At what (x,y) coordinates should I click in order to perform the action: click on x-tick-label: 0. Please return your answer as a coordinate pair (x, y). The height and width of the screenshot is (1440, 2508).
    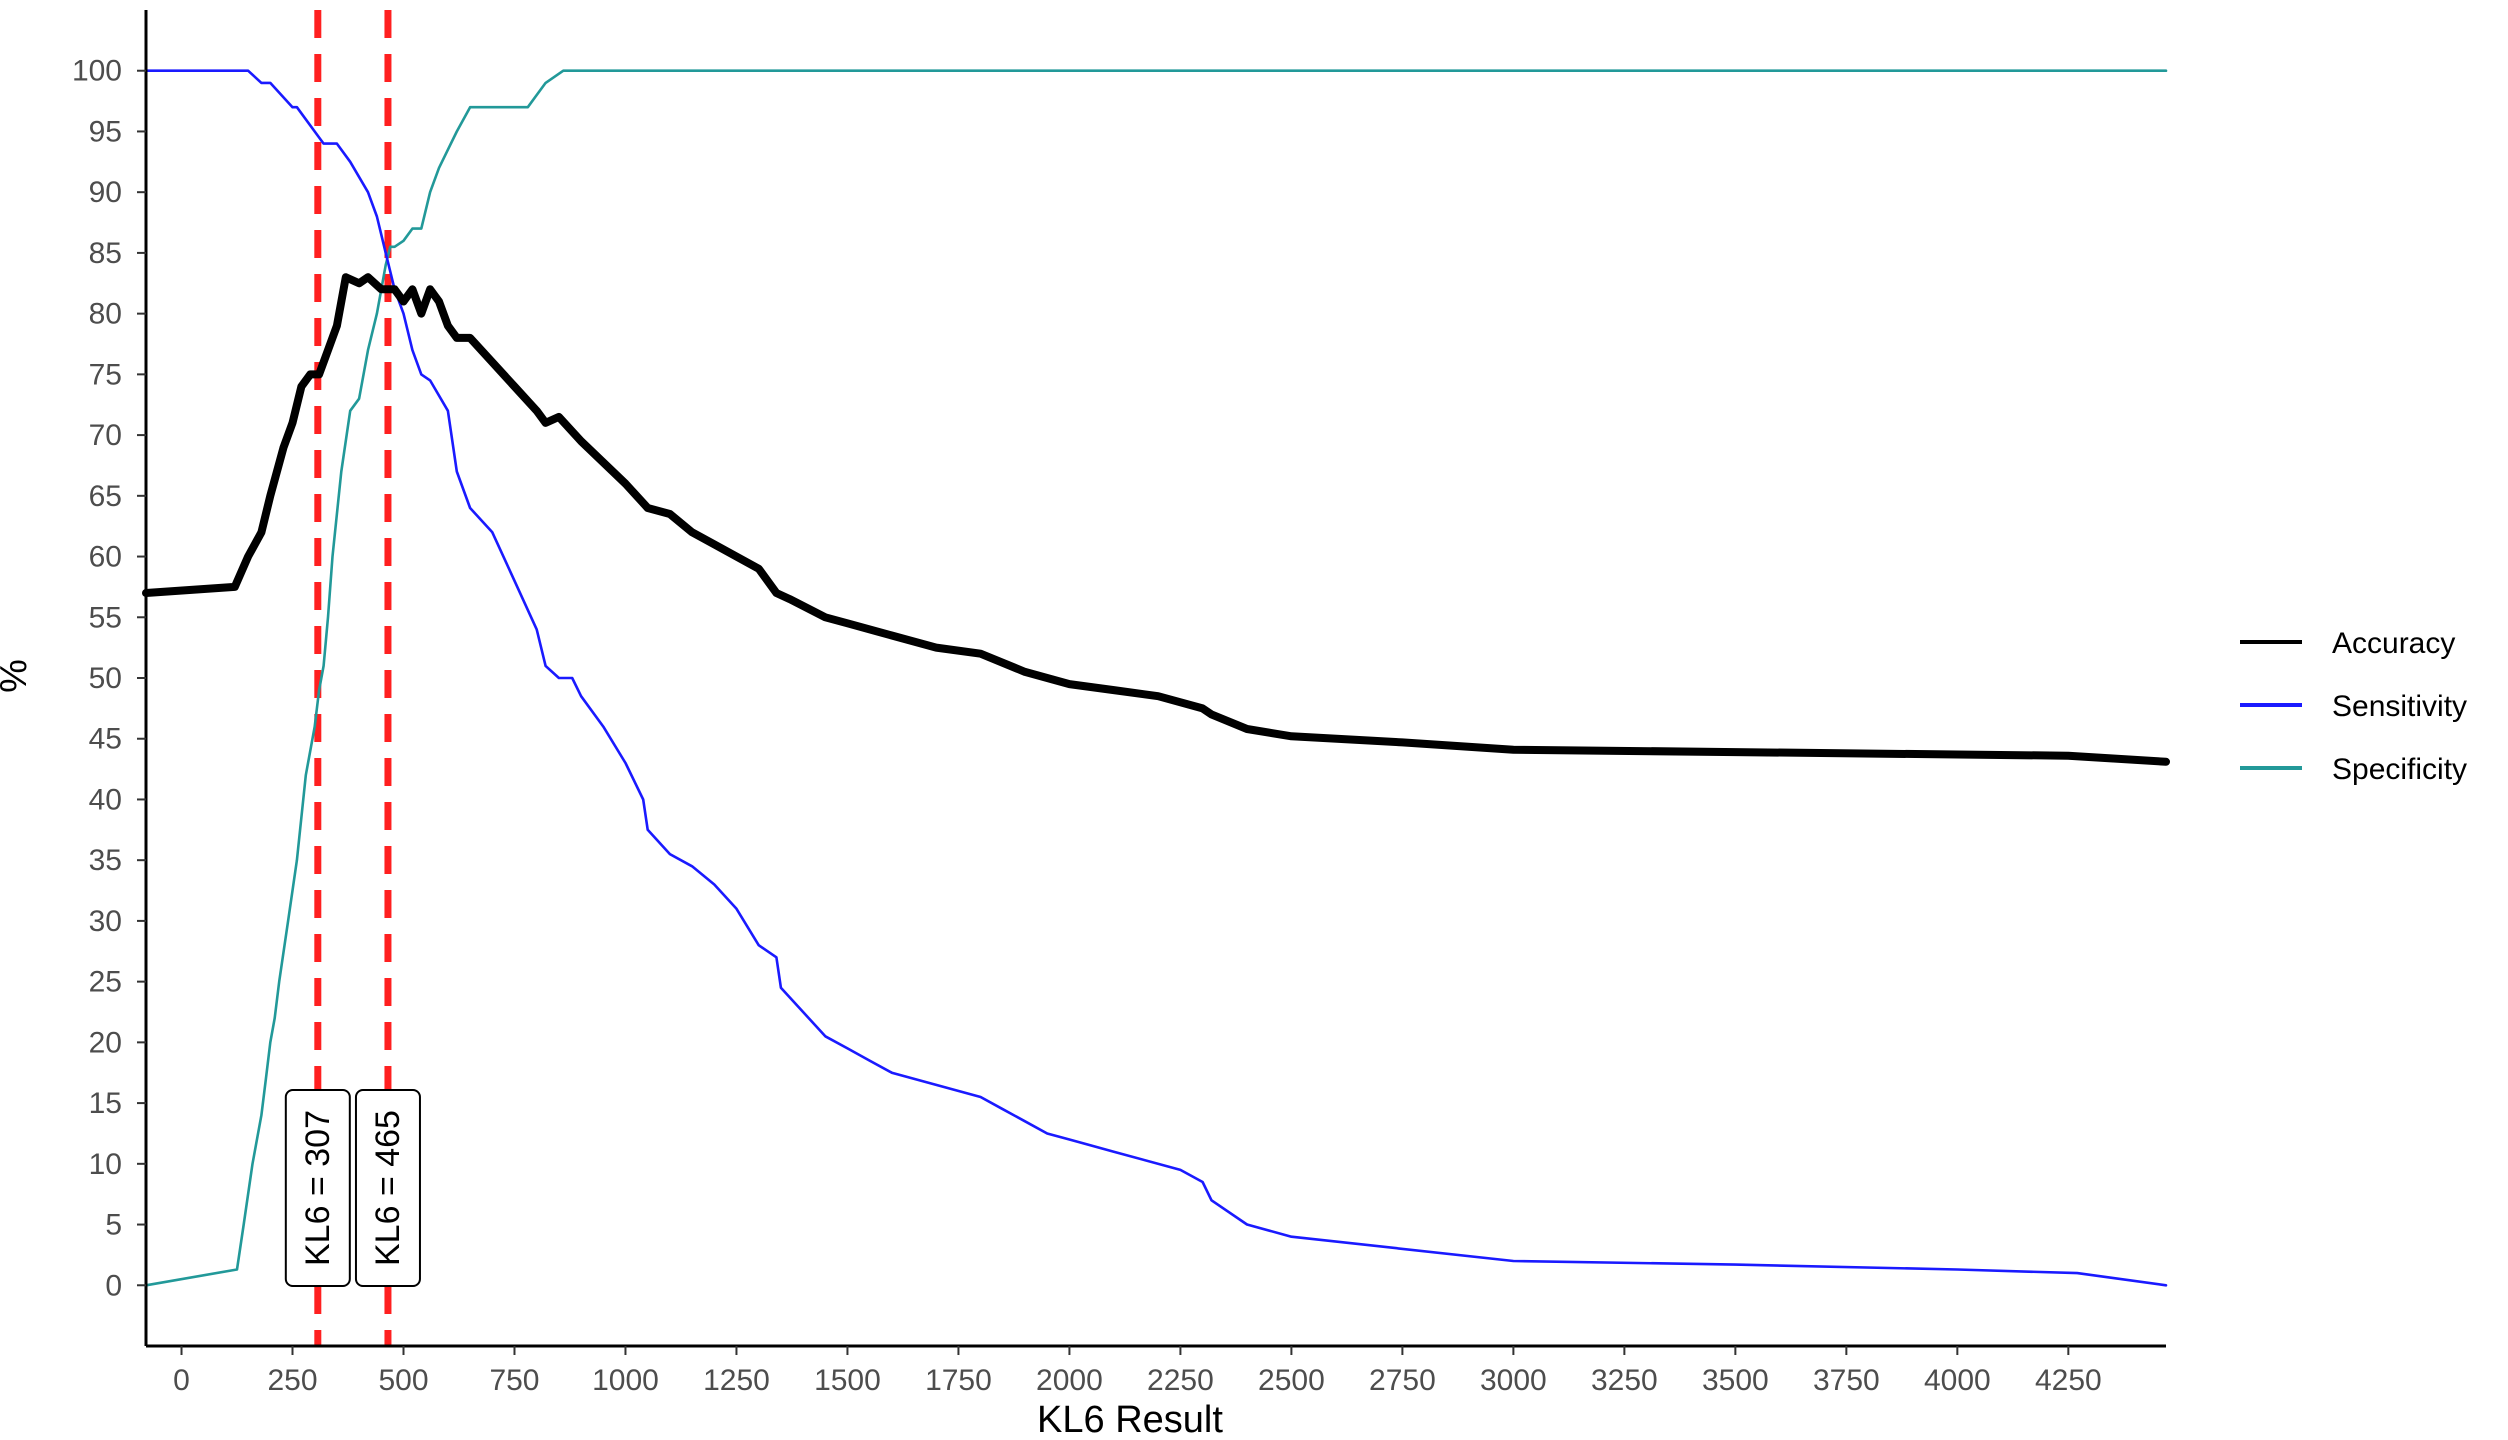
    Looking at the image, I should click on (181, 1380).